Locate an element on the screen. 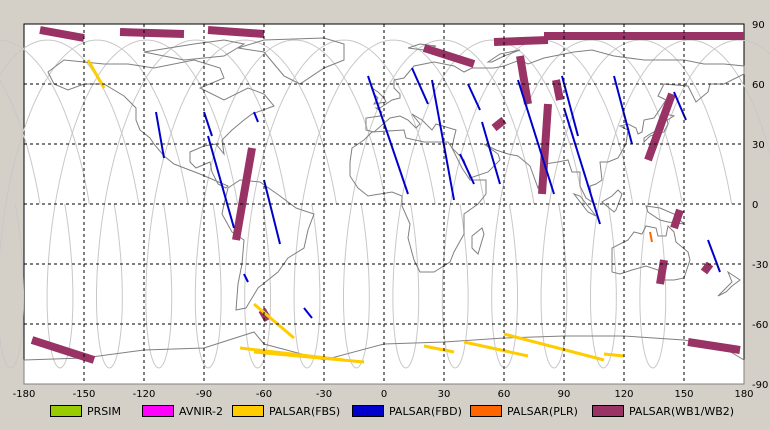  legend-label: PRSIM is located at coordinates (104, 411).